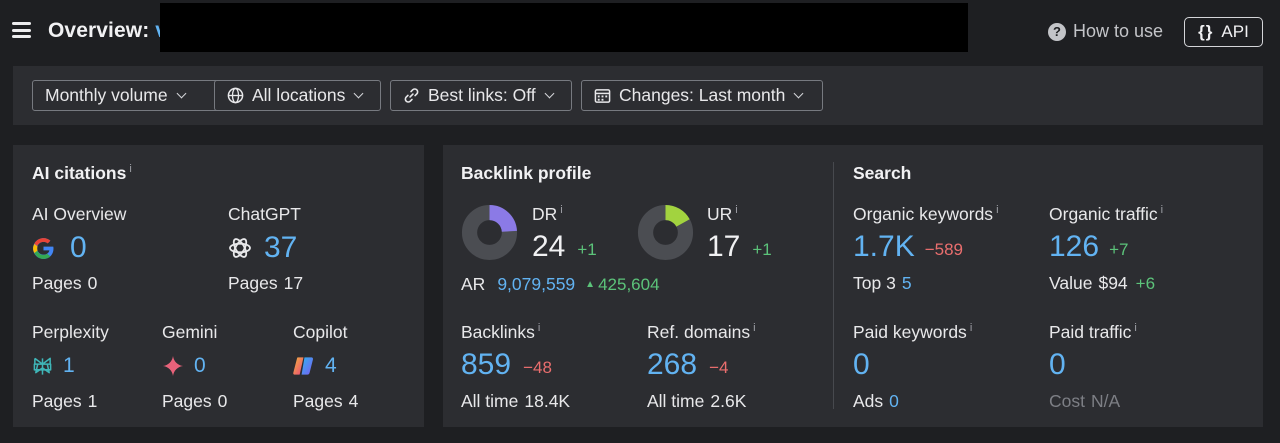 The image size is (1280, 443). Describe the element at coordinates (564, 27) in the screenshot. I see `redacted-area` at that location.